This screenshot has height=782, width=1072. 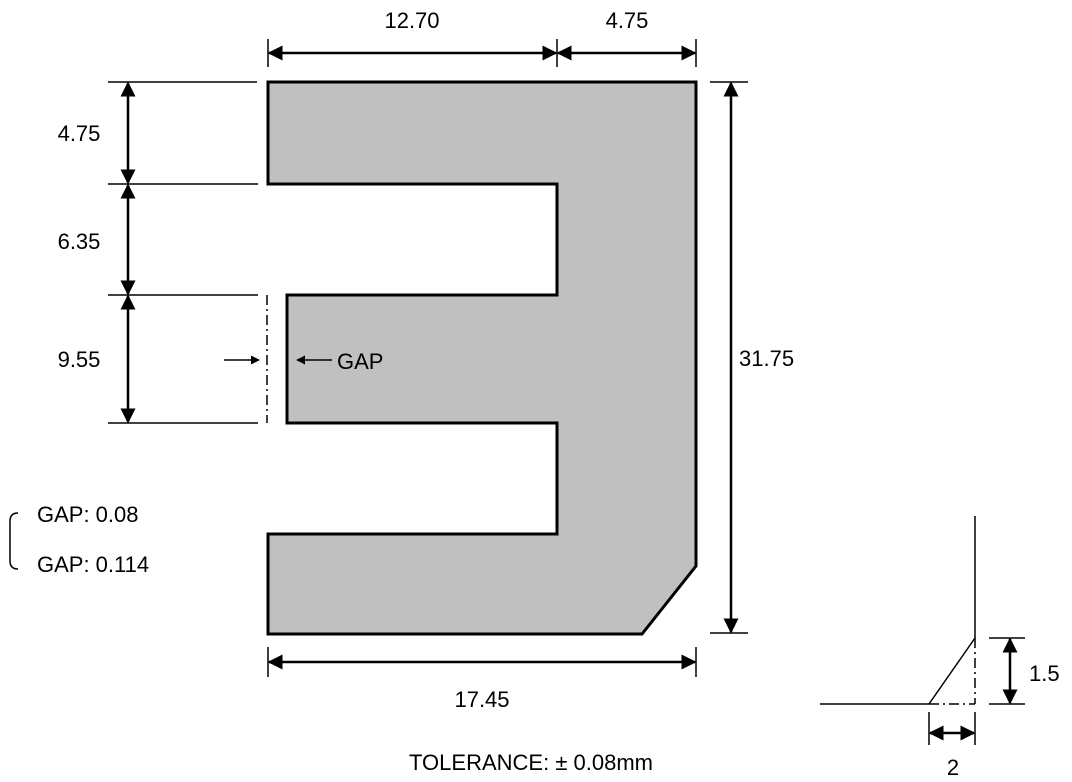 I want to click on left-dimension-group: 4.75 6.35 9.55, so click(x=158, y=252).